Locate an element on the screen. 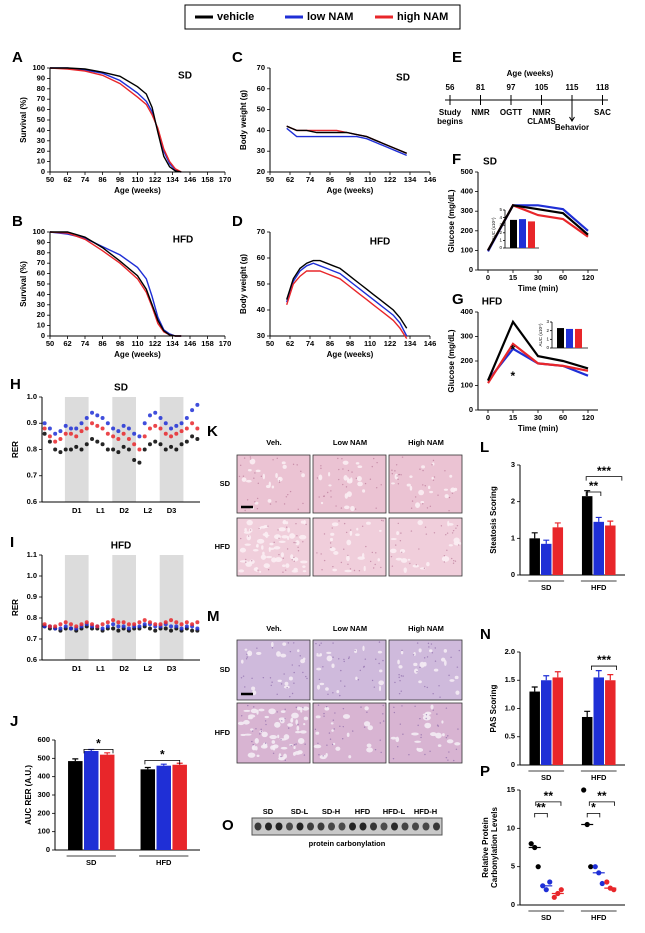  y-tick-label: 600 is located at coordinates (43, 739).